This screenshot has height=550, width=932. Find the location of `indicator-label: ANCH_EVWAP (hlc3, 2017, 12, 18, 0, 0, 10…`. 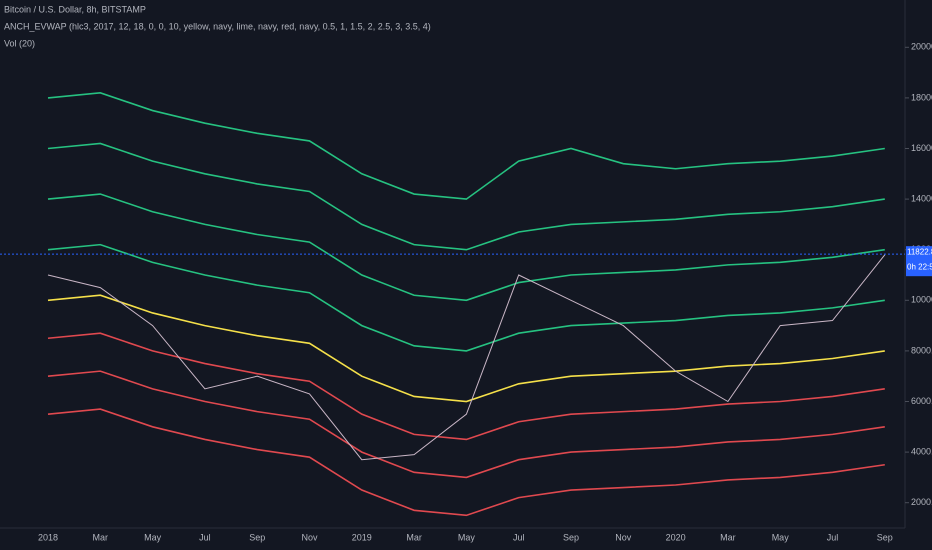

indicator-label: ANCH_EVWAP (hlc3, 2017, 12, 18, 0, 0, 10… is located at coordinates (217, 26).